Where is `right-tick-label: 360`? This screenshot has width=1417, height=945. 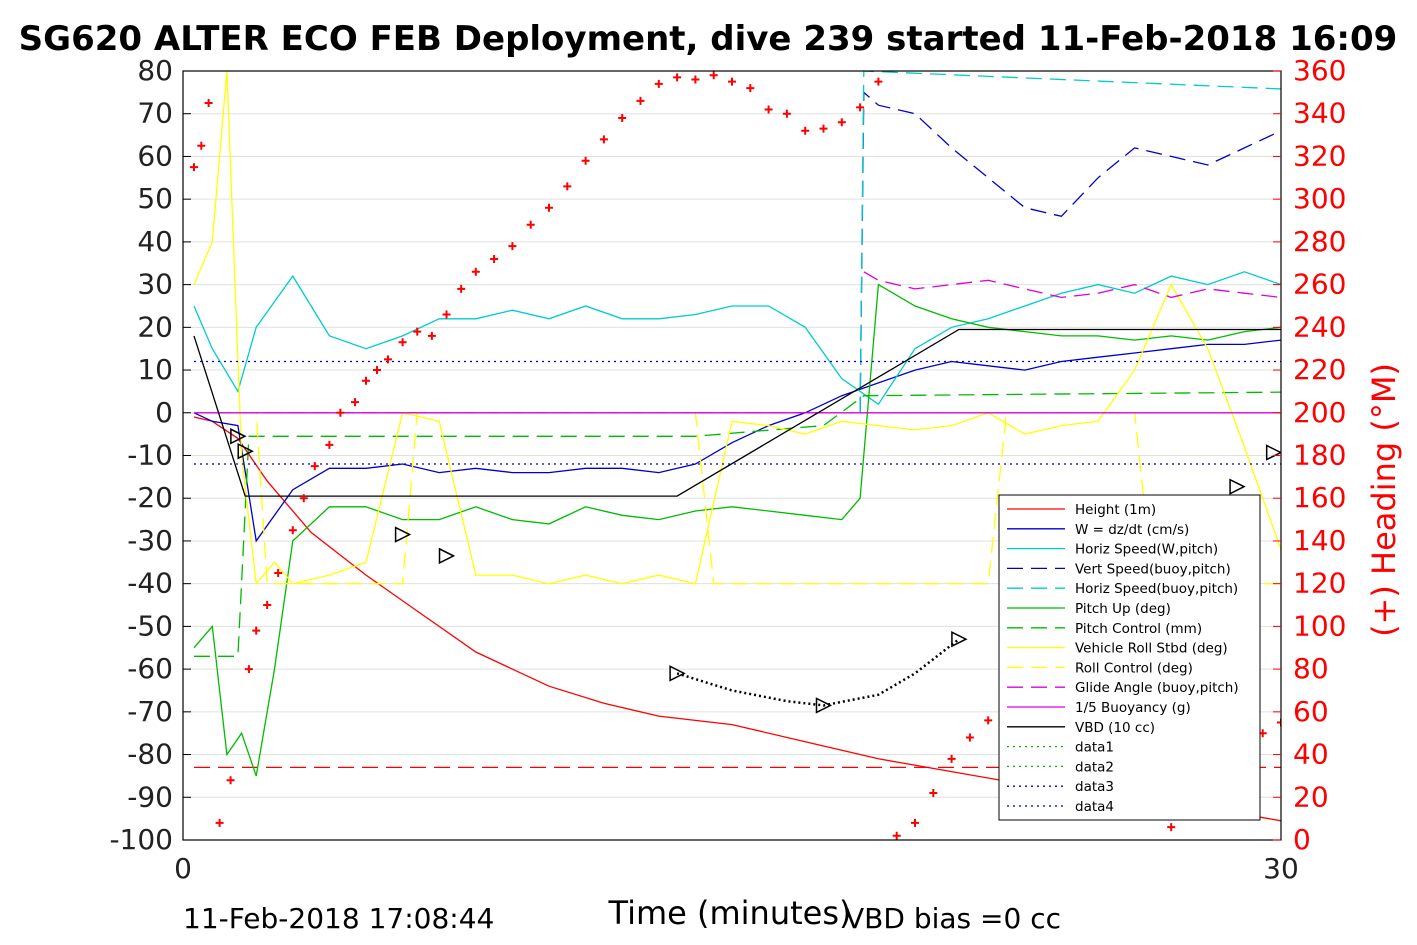
right-tick-label: 360 is located at coordinates (1319, 70).